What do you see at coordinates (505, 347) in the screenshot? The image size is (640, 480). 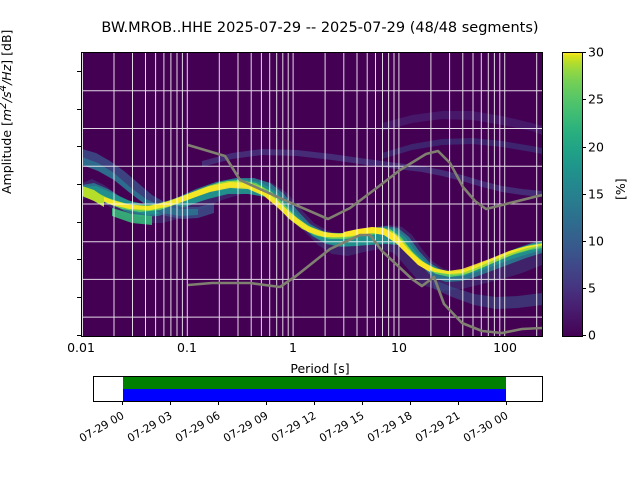 I see `x-tick-label: 100` at bounding box center [505, 347].